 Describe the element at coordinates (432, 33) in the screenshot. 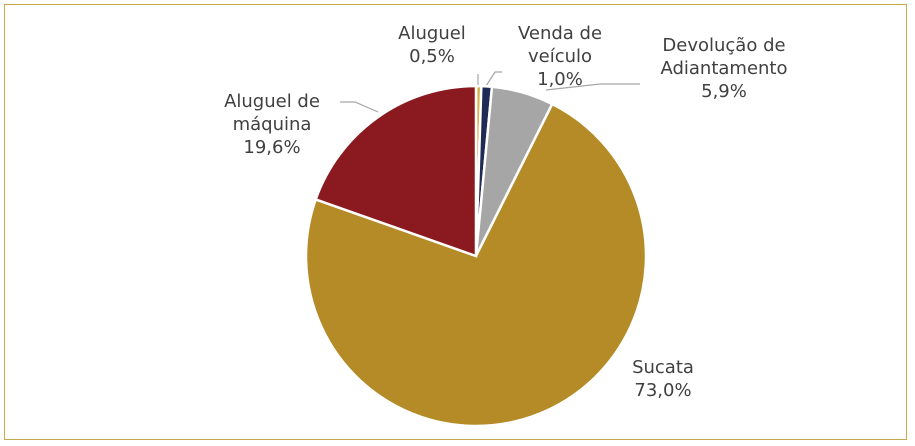

I see `category-label: Aluguel` at that location.